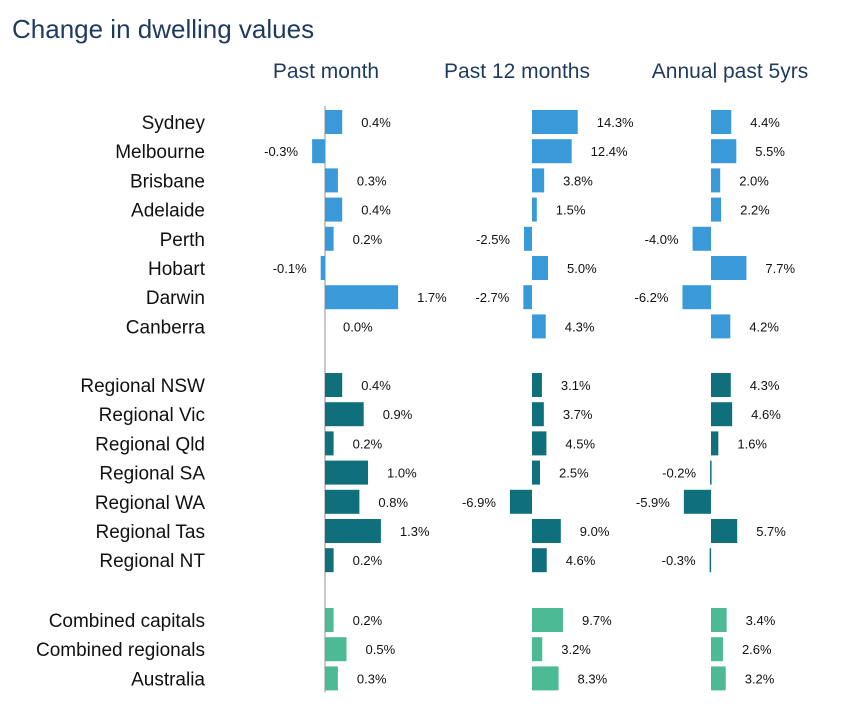 Image resolution: width=845 pixels, height=722 pixels. I want to click on row-label-combined-capitals: Combined capitals, so click(127, 621).